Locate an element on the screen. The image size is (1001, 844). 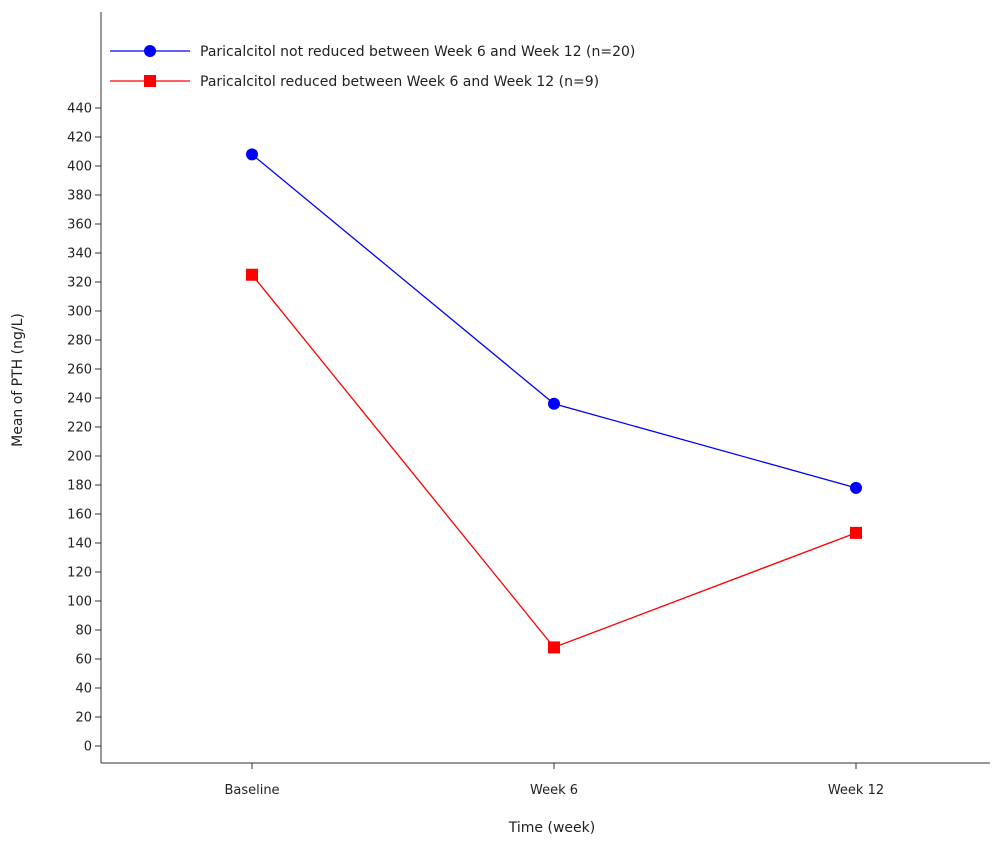
y-tick-label: 120 is located at coordinates (79, 573).